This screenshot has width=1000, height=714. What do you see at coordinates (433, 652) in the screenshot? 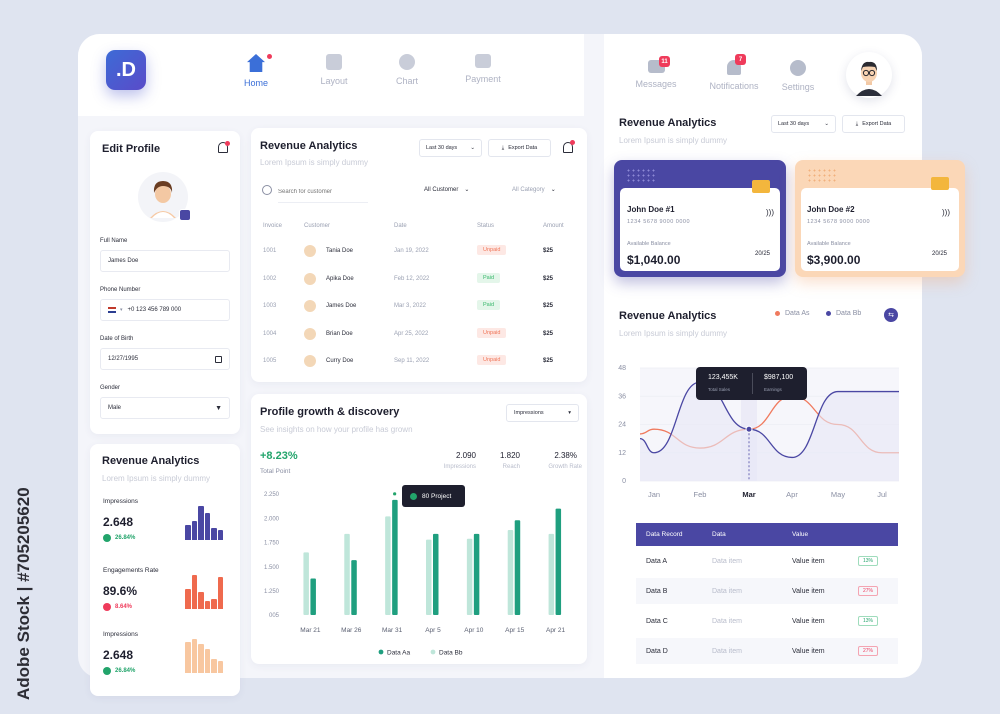
I see `legend-swatch` at bounding box center [433, 652].